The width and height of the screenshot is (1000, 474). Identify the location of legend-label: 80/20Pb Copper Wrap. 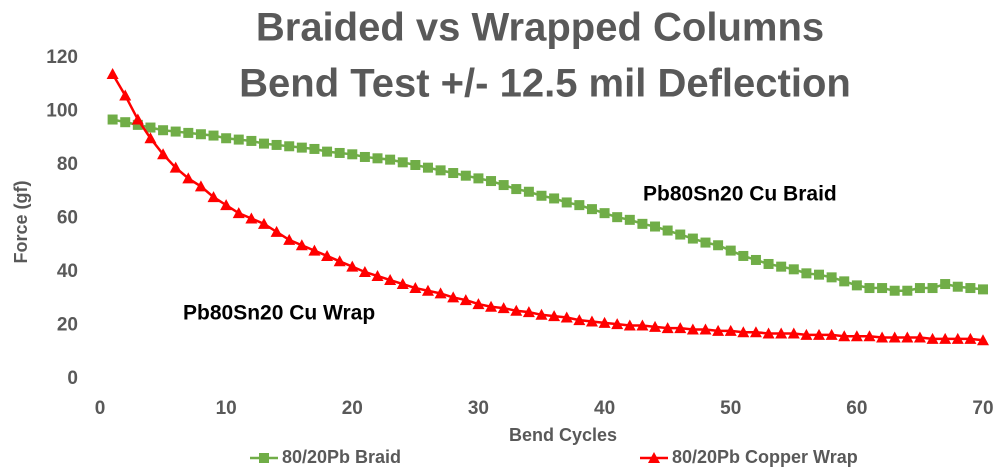
(765, 457).